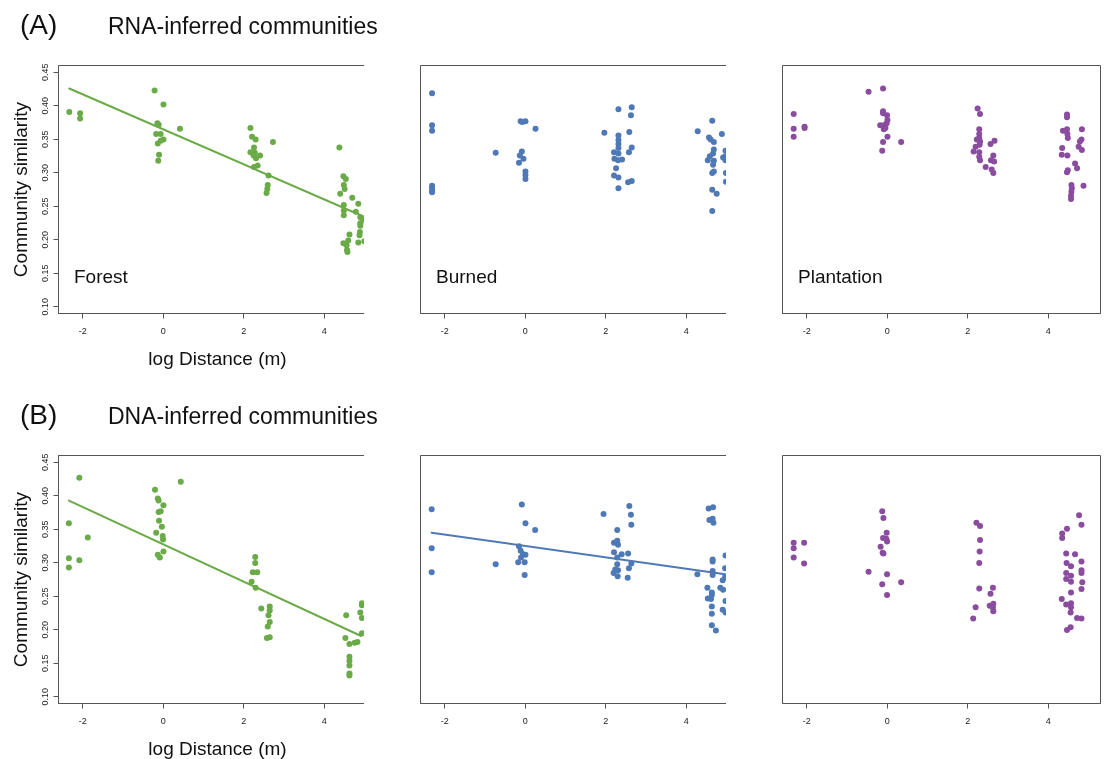 This screenshot has height=759, width=1112. What do you see at coordinates (243, 416) in the screenshot?
I see `chart-title: DNA-inferred communities` at bounding box center [243, 416].